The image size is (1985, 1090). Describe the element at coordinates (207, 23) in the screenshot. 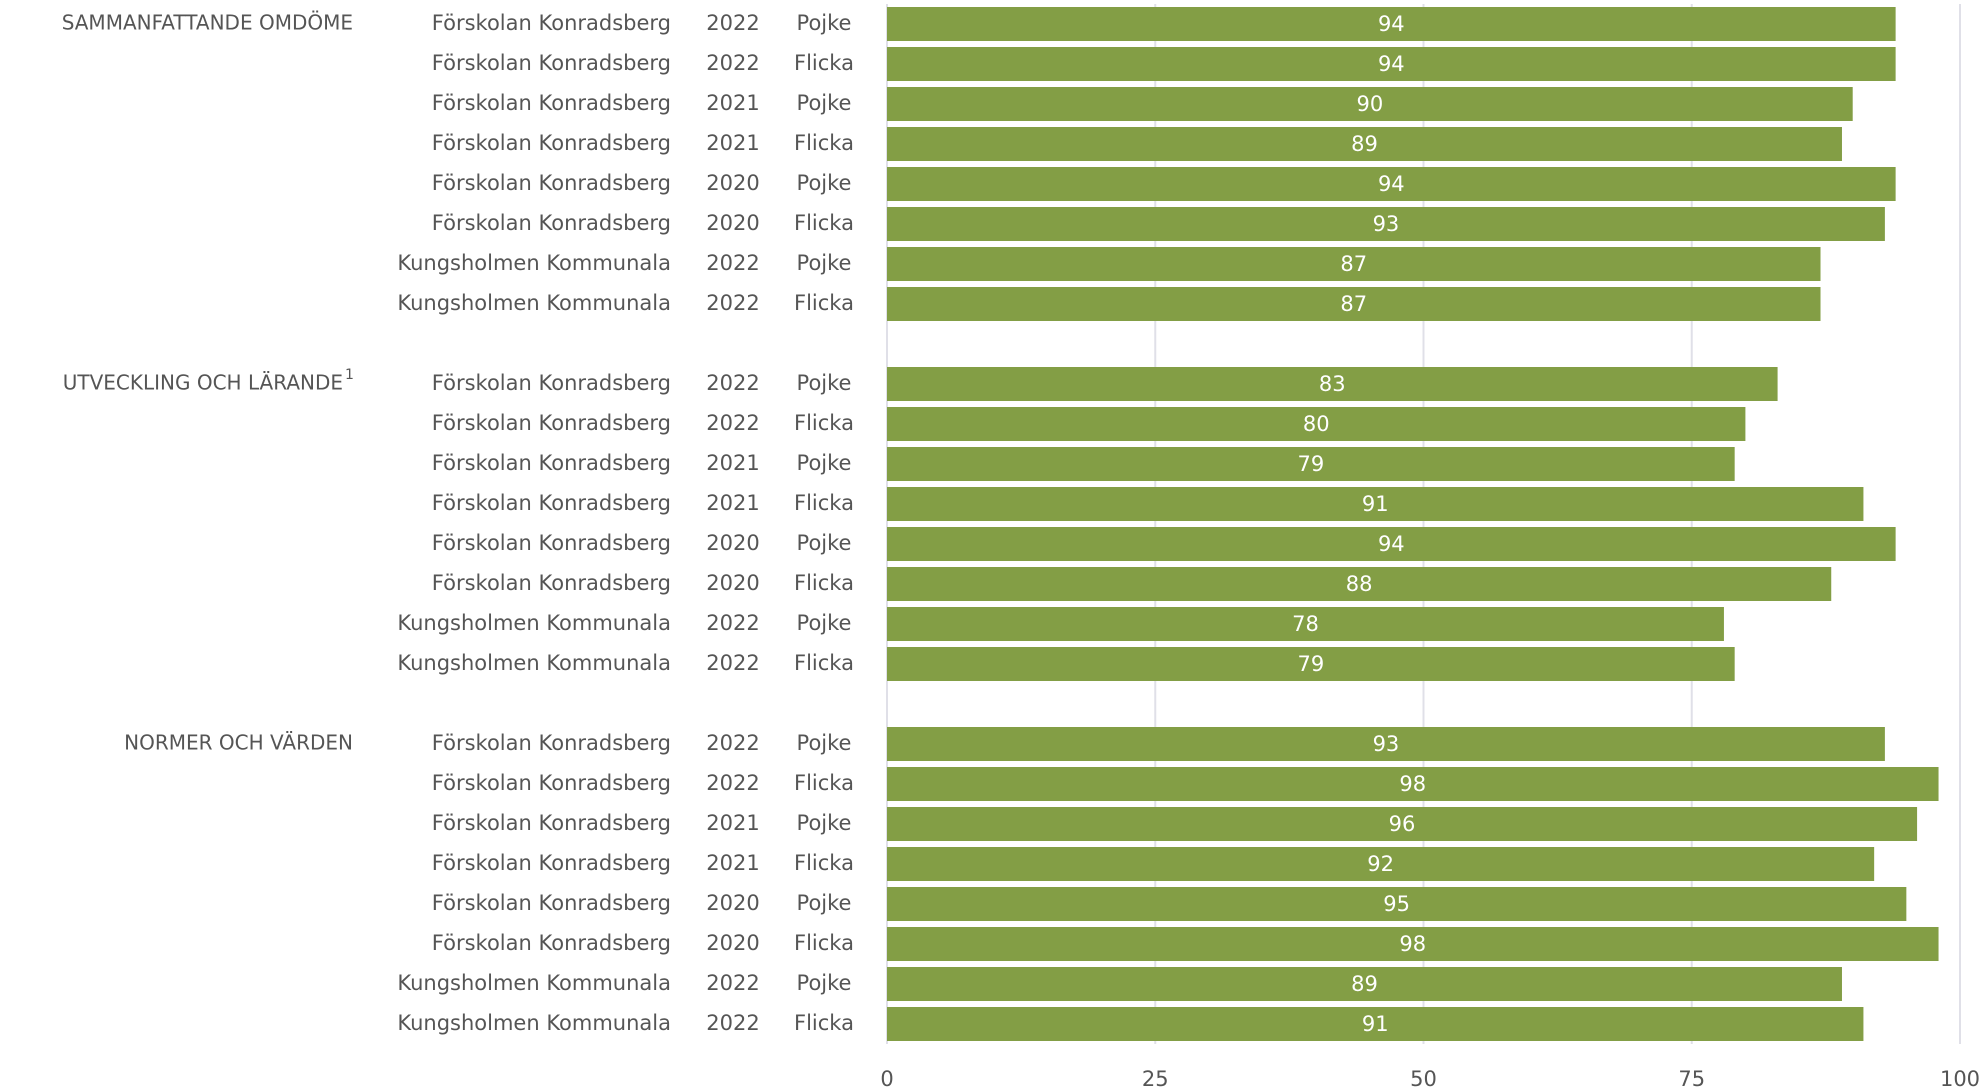

I see `group-label: SAMMANFATTANDE OMDÖME` at that location.